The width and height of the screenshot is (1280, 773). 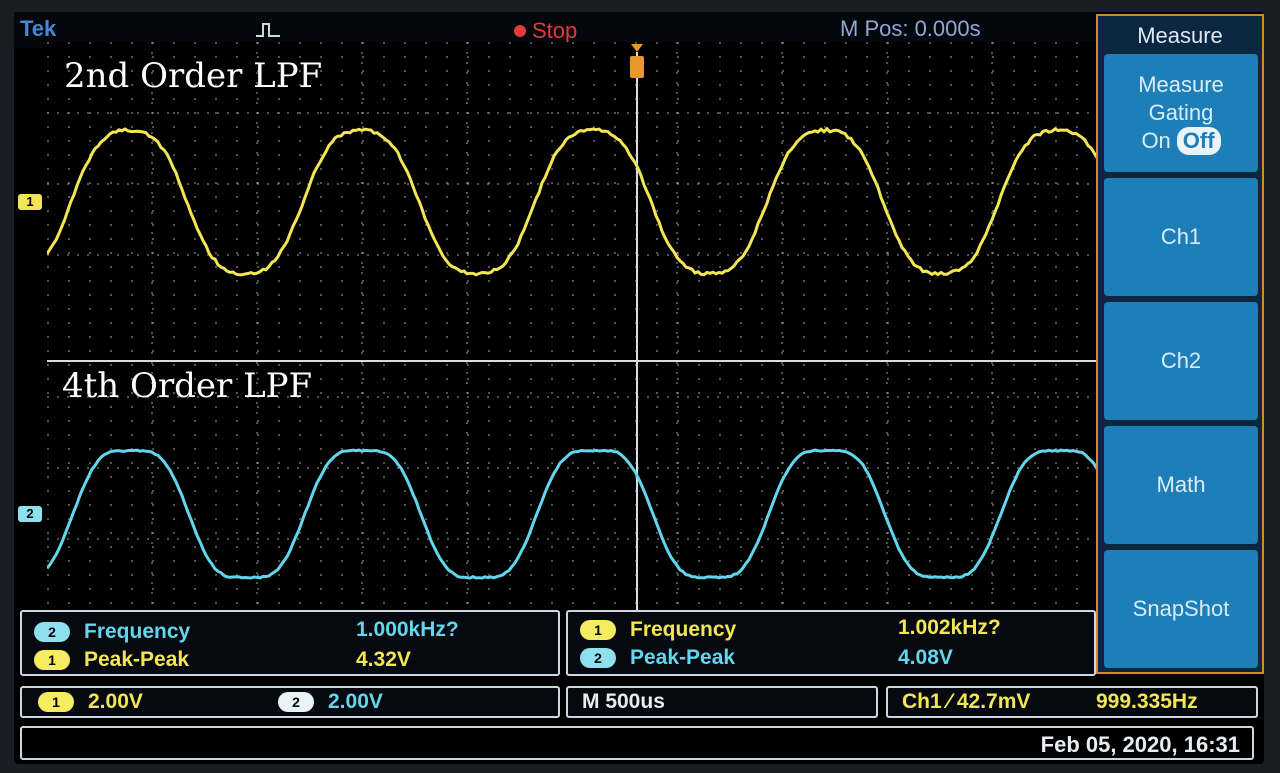 I want to click on gating-on-option: On, so click(x=1155, y=141).